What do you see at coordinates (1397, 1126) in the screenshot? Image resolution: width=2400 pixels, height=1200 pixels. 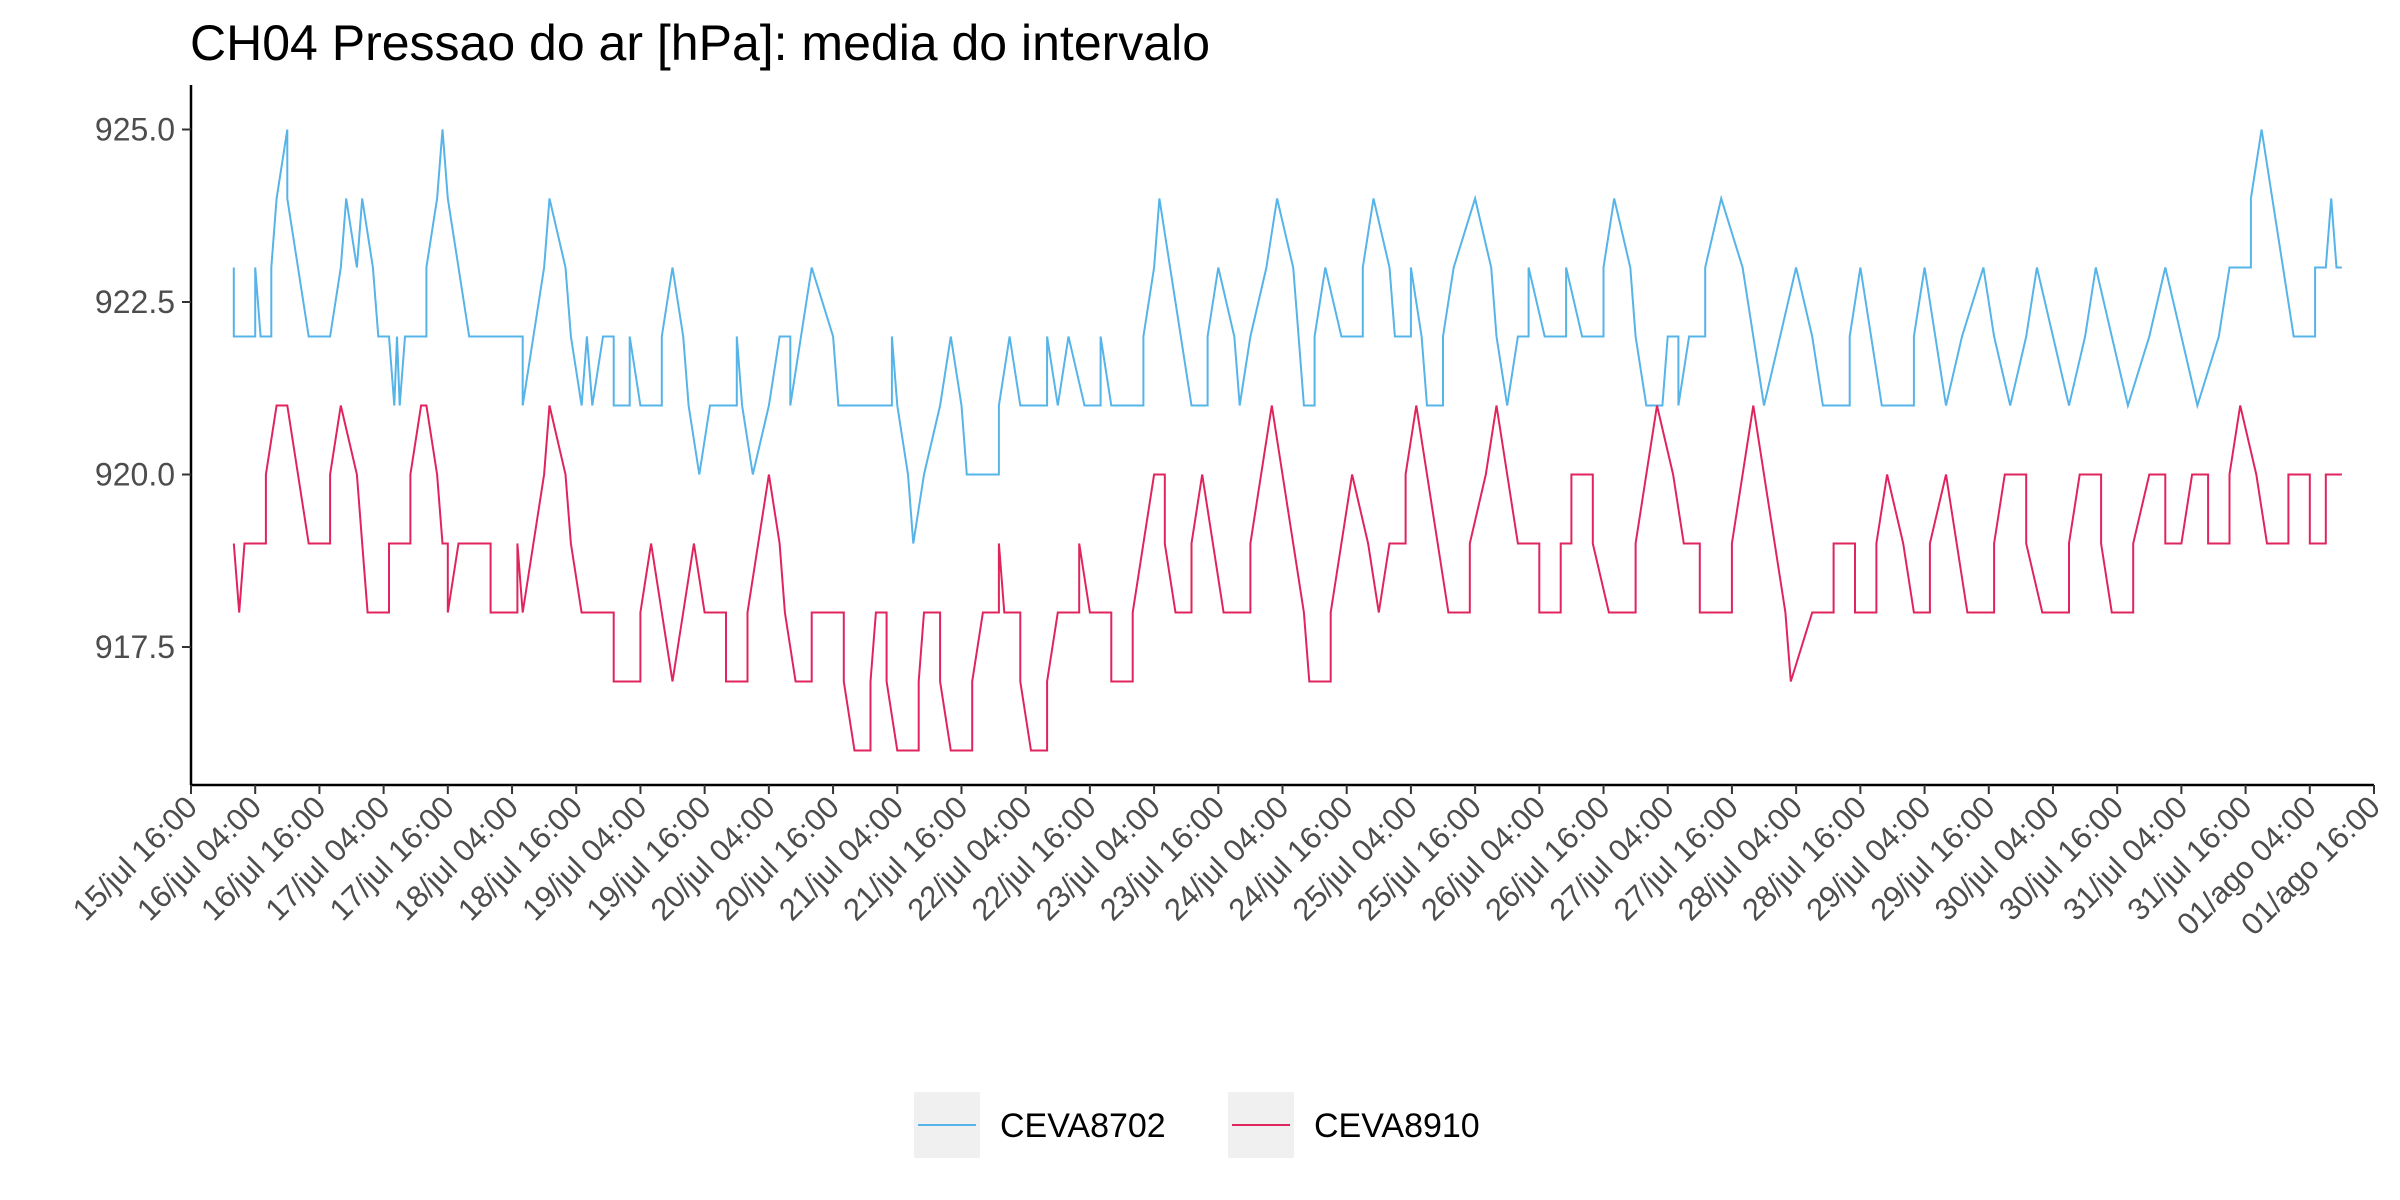 I see `legend-label: CEVA8910` at bounding box center [1397, 1126].